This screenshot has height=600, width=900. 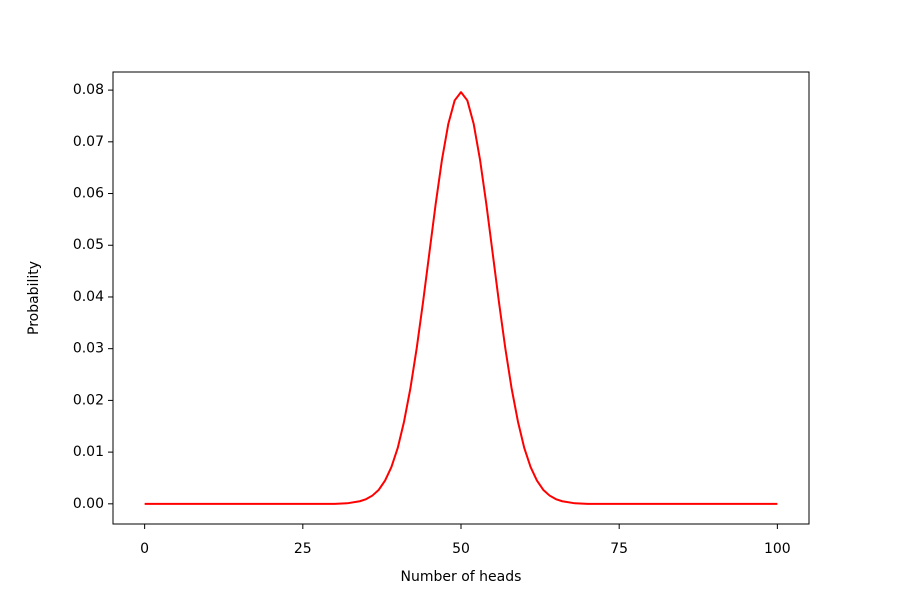 What do you see at coordinates (88, 194) in the screenshot?
I see `y-tick-label: 0.06` at bounding box center [88, 194].